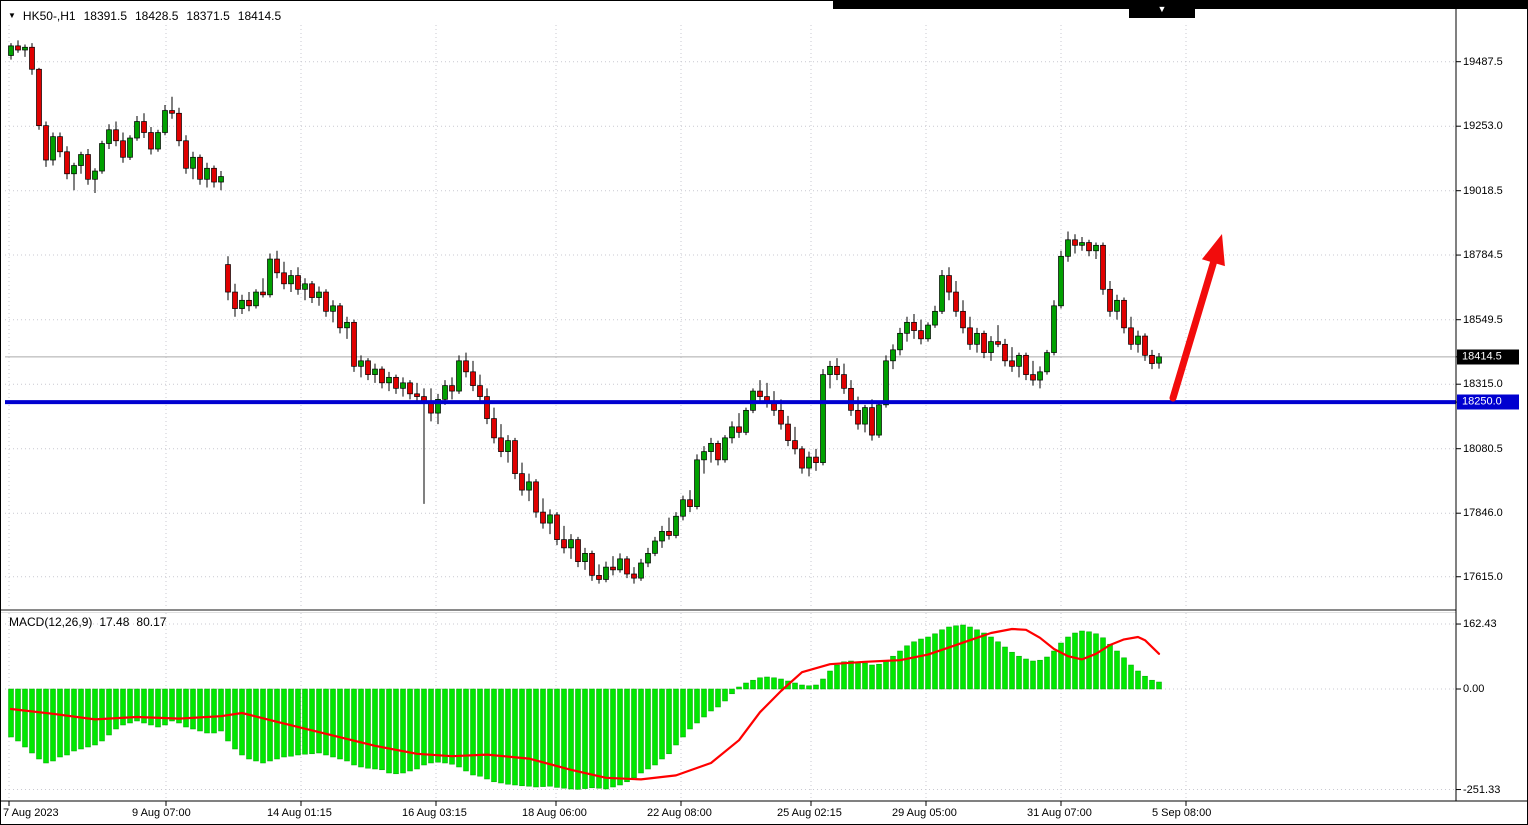 This screenshot has height=825, width=1528. Describe the element at coordinates (105, 16) in the screenshot. I see `open-value: 18391.5` at that location.